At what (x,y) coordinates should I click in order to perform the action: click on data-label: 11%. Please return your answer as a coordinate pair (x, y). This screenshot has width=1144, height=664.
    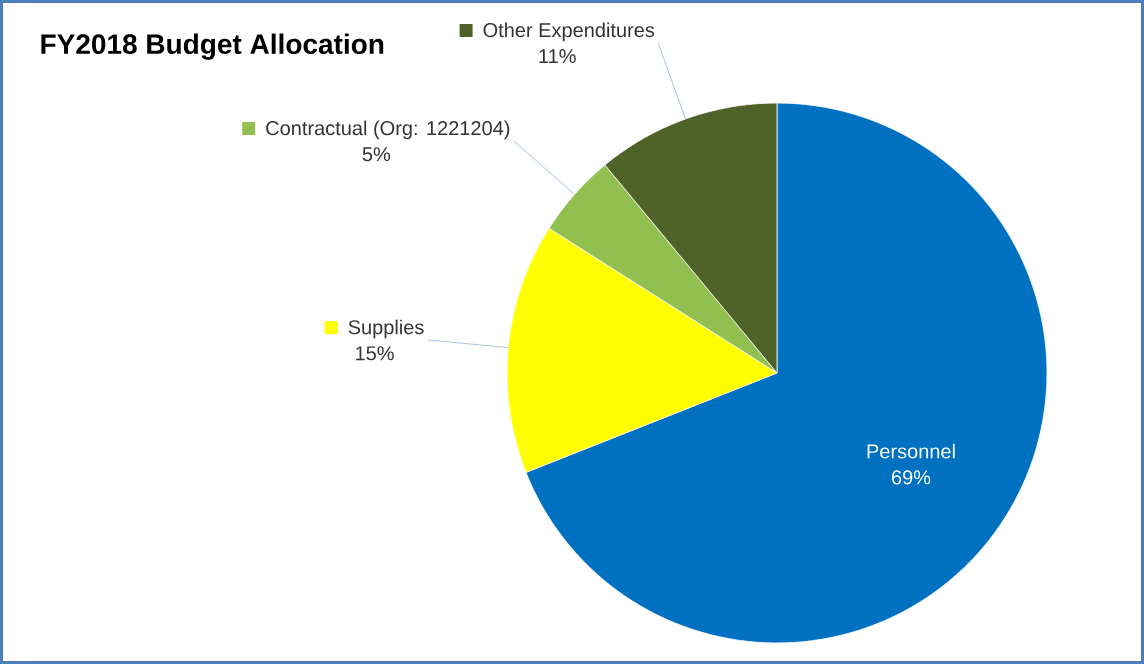
    Looking at the image, I should click on (557, 56).